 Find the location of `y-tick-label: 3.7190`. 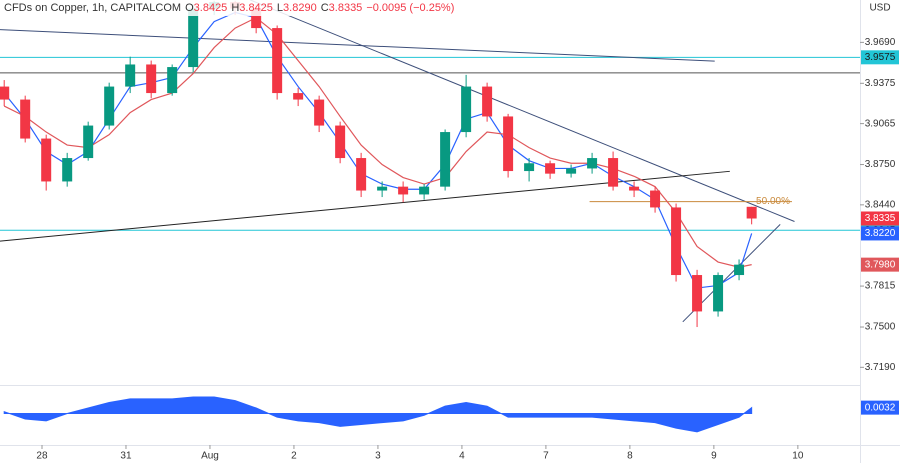

y-tick-label: 3.7190 is located at coordinates (880, 367).